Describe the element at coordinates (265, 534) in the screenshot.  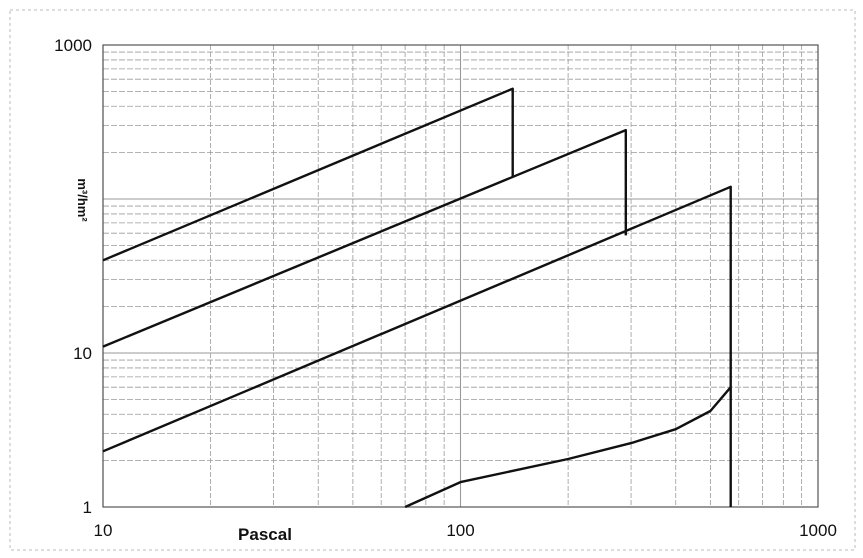
I see `x-axis-label: Pascal` at that location.